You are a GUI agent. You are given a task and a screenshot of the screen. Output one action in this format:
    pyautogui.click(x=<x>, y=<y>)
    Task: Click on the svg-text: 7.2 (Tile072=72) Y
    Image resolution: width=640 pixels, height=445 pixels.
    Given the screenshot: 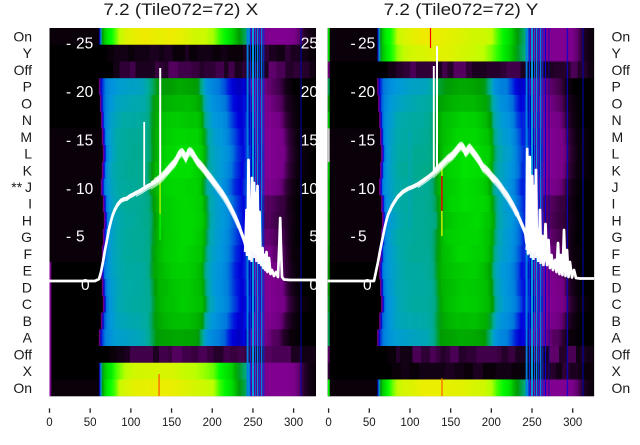 What is the action you would take?
    pyautogui.click(x=461, y=9)
    